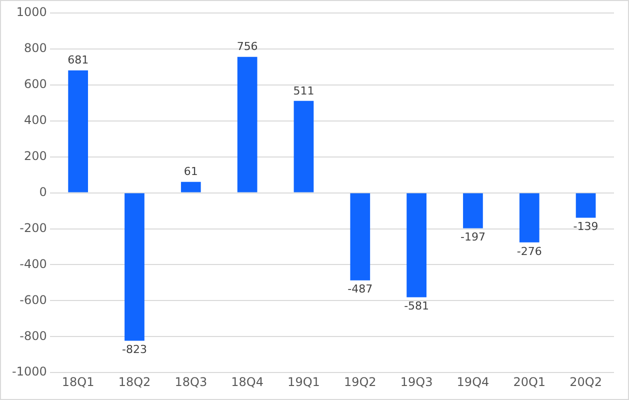 The image size is (629, 400). I want to click on y-tick-label: 1000, so click(31, 12).